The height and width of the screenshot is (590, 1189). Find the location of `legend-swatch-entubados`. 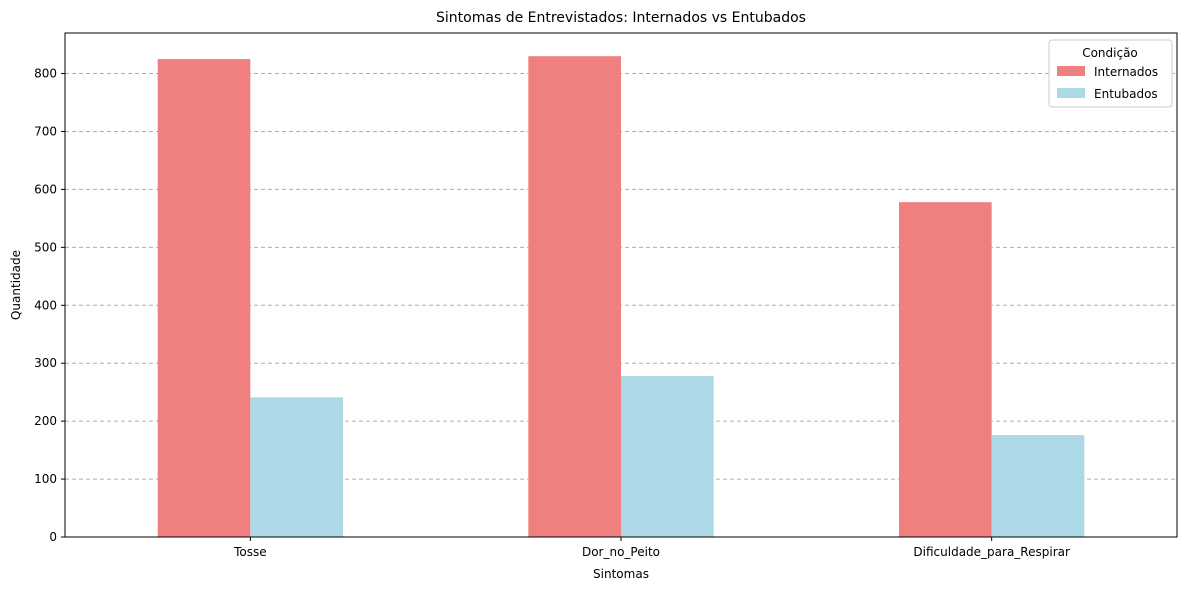

legend-swatch-entubados is located at coordinates (1071, 93).